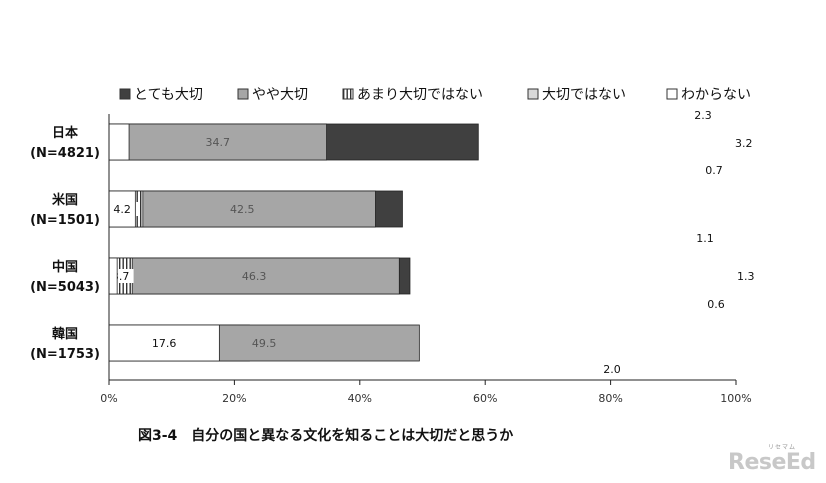 This screenshot has width=826, height=483. I want to click on legend-label: あまり大切ではない, so click(420, 95).